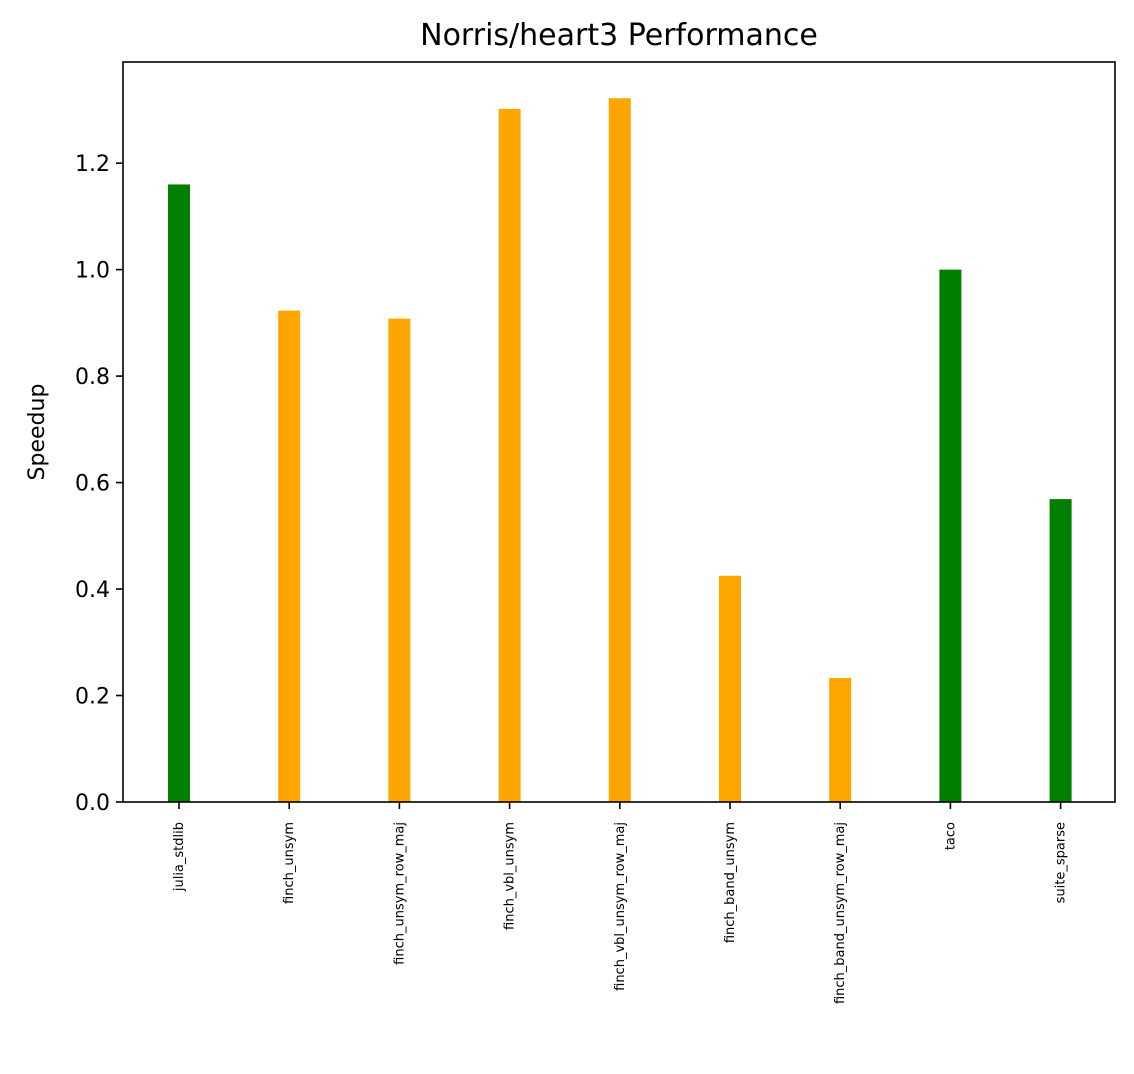  I want to click on x-tick-label: finch_vbl_unsym, so click(510, 876).